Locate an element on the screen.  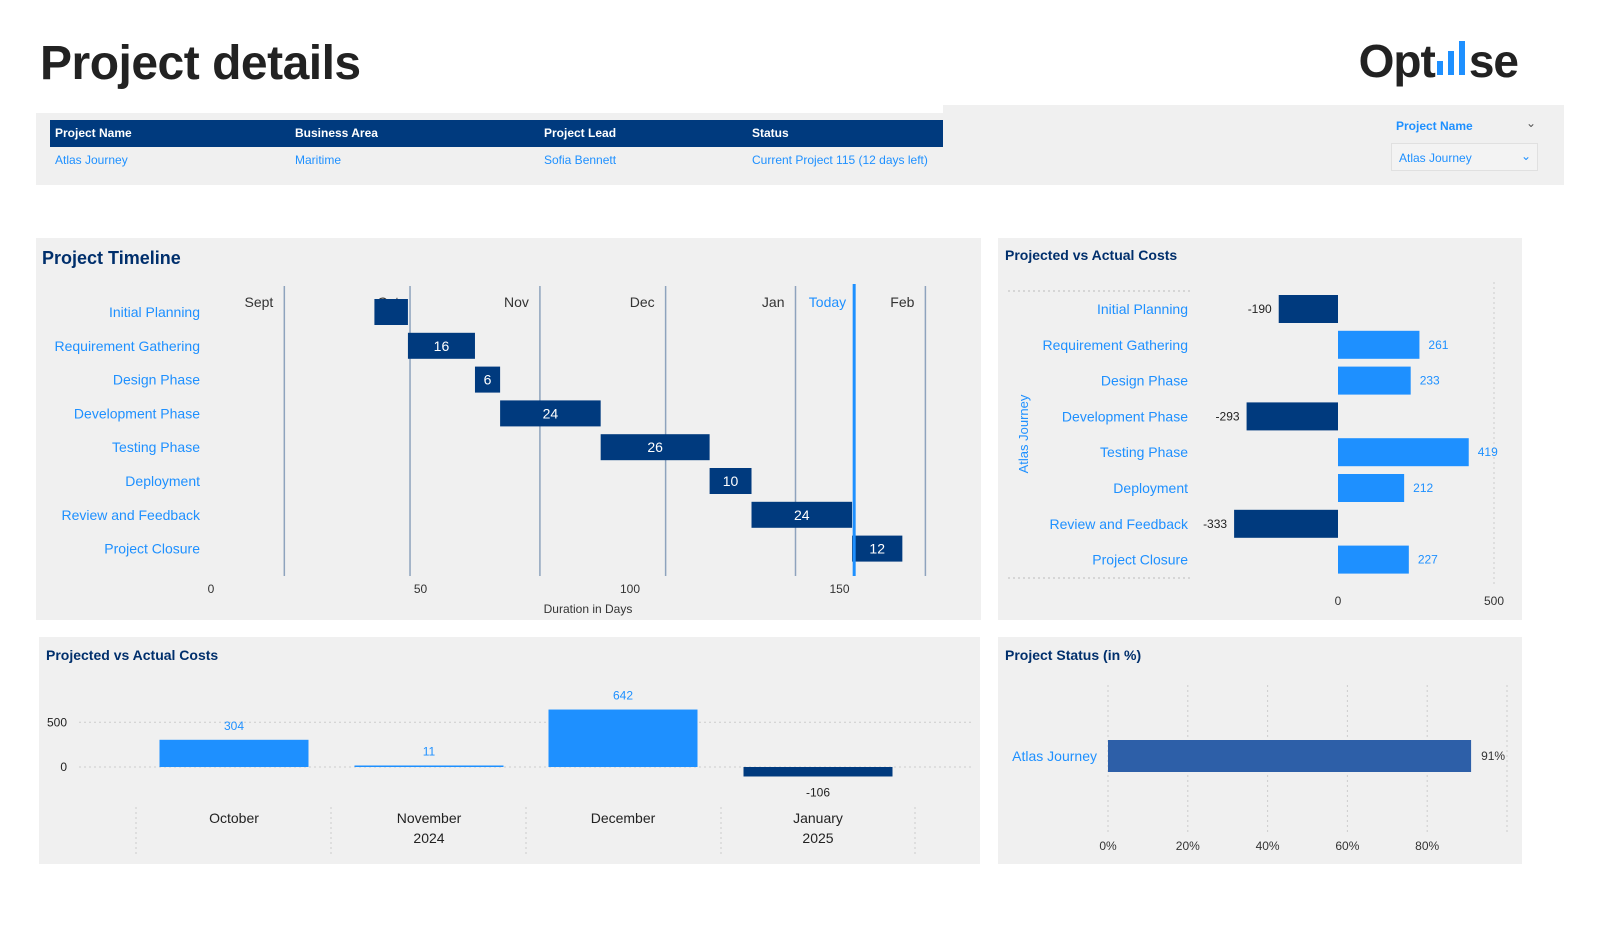
timeline-title: Project Timeline is located at coordinates (111, 258).